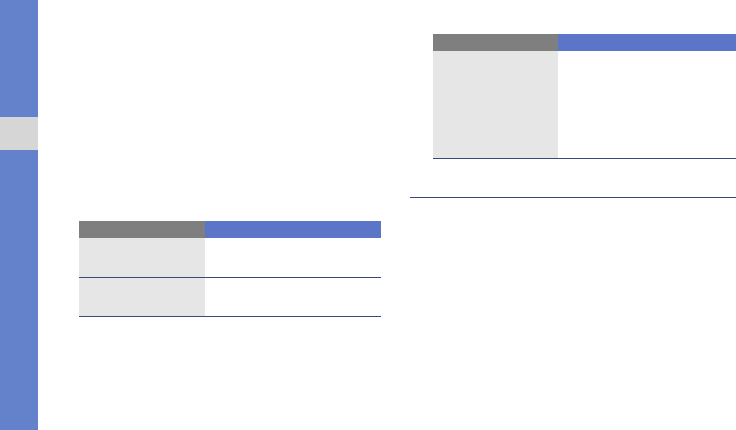  What do you see at coordinates (230, 269) in the screenshot?
I see `table-left` at bounding box center [230, 269].